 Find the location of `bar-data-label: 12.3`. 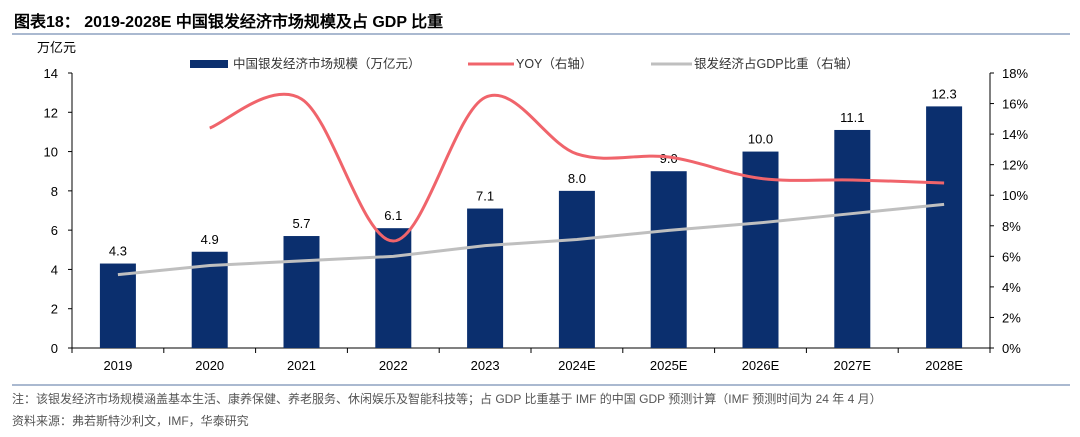

bar-data-label: 12.3 is located at coordinates (943, 93).